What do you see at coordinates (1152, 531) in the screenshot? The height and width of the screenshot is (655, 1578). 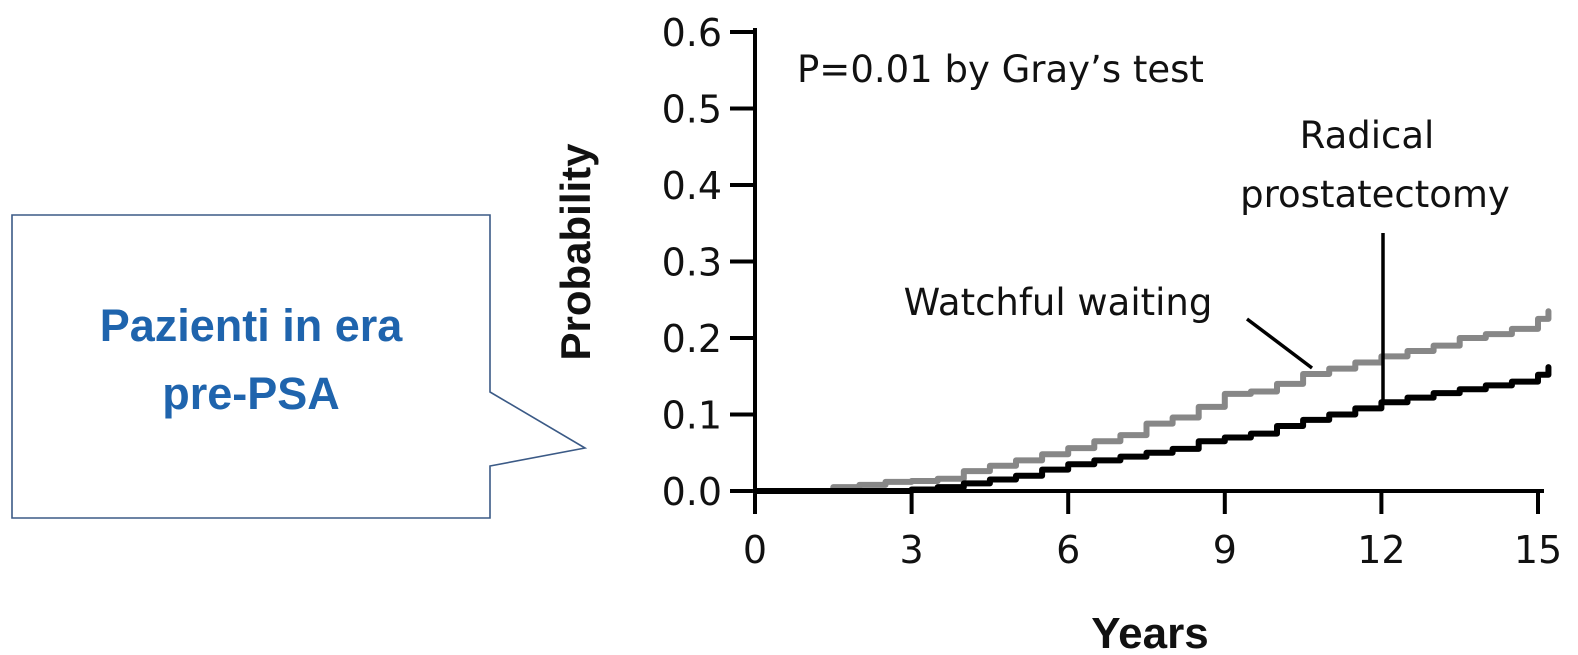 I see `x-ticks: 0 3 6 9 12 15` at bounding box center [1152, 531].